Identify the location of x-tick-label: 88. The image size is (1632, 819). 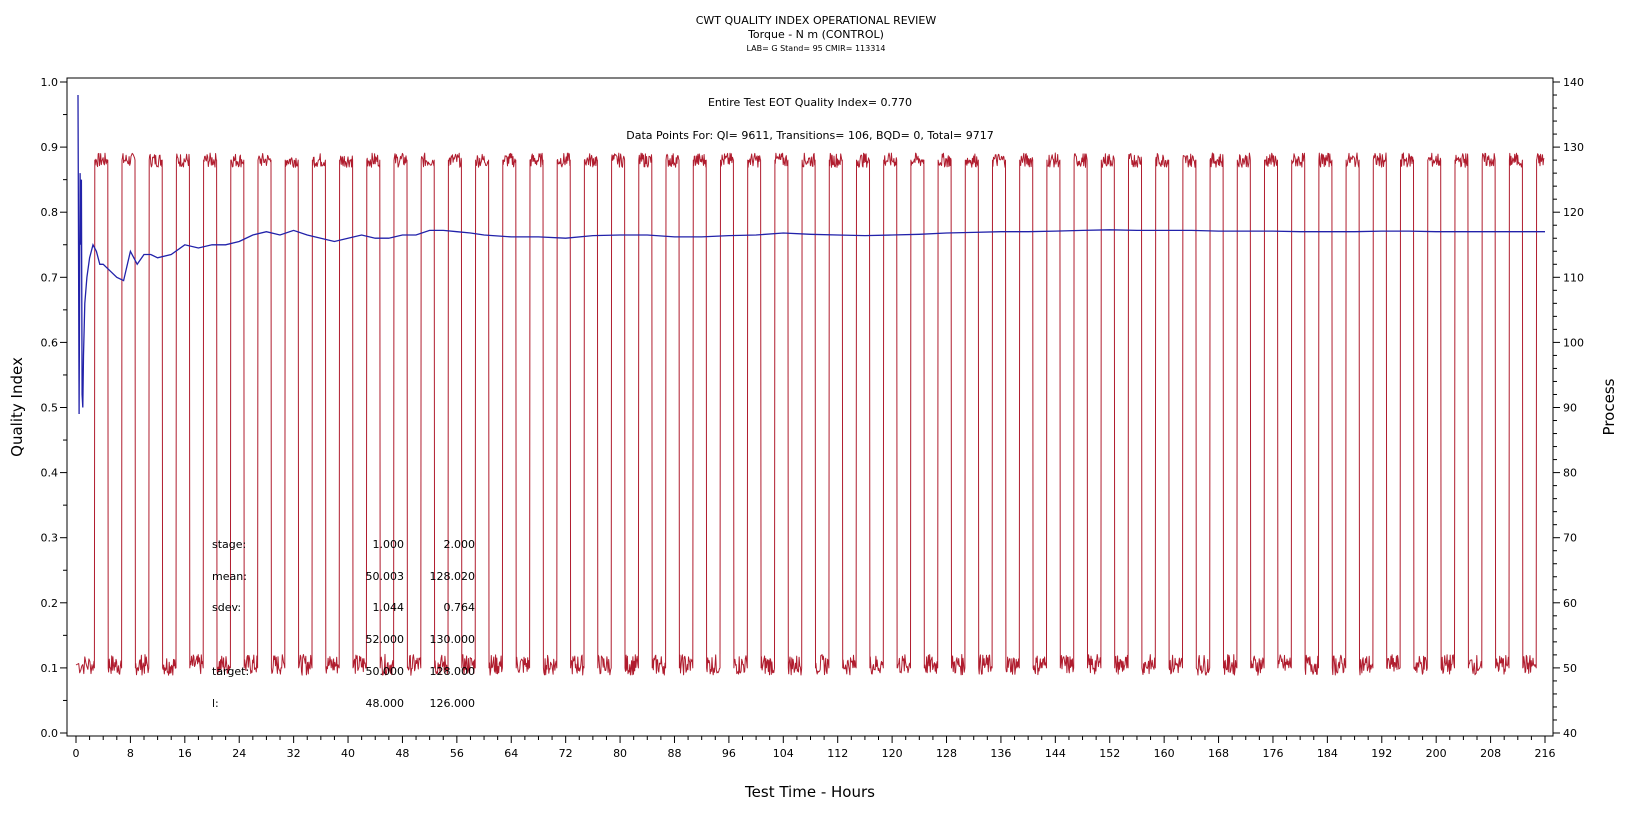
(674, 753).